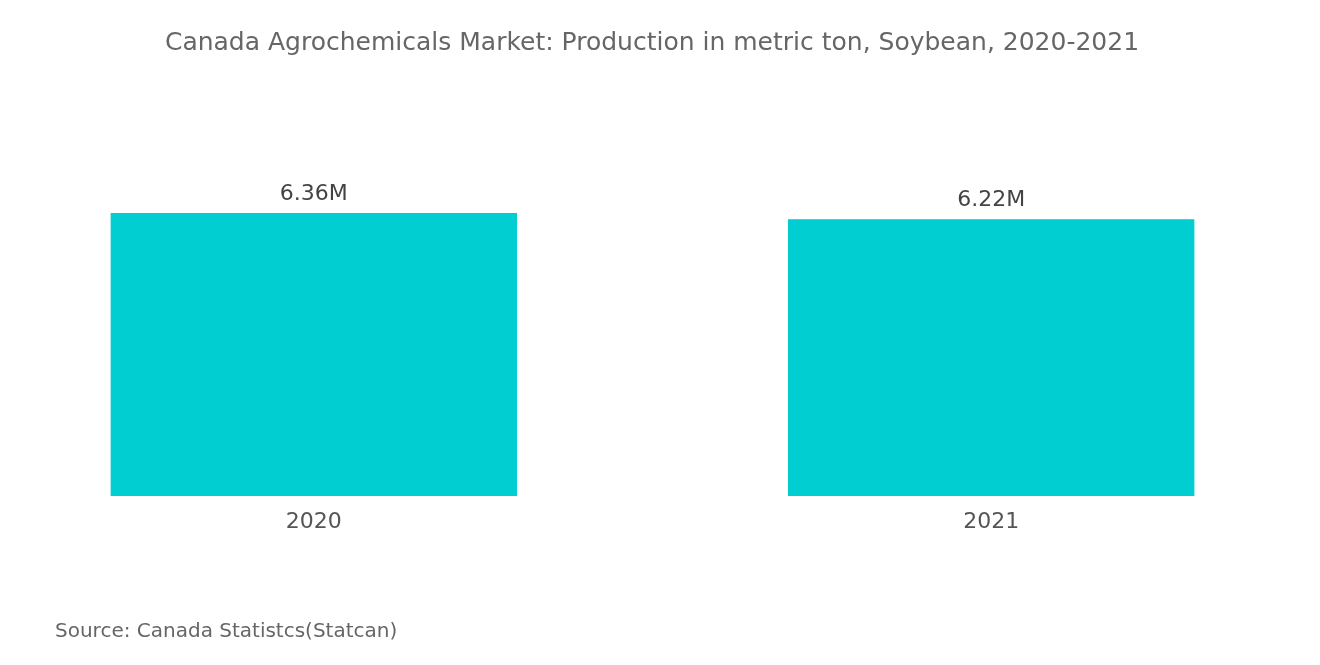  Describe the element at coordinates (991, 199) in the screenshot. I see `data-label: 6.22M` at that location.